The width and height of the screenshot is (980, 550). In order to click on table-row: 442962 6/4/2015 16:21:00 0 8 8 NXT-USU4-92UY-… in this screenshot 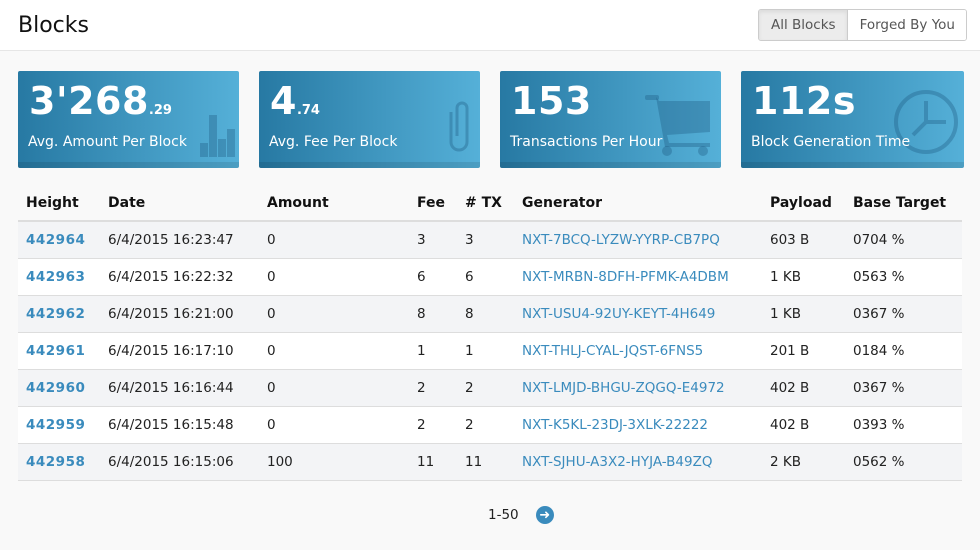, I will do `click(490, 314)`.